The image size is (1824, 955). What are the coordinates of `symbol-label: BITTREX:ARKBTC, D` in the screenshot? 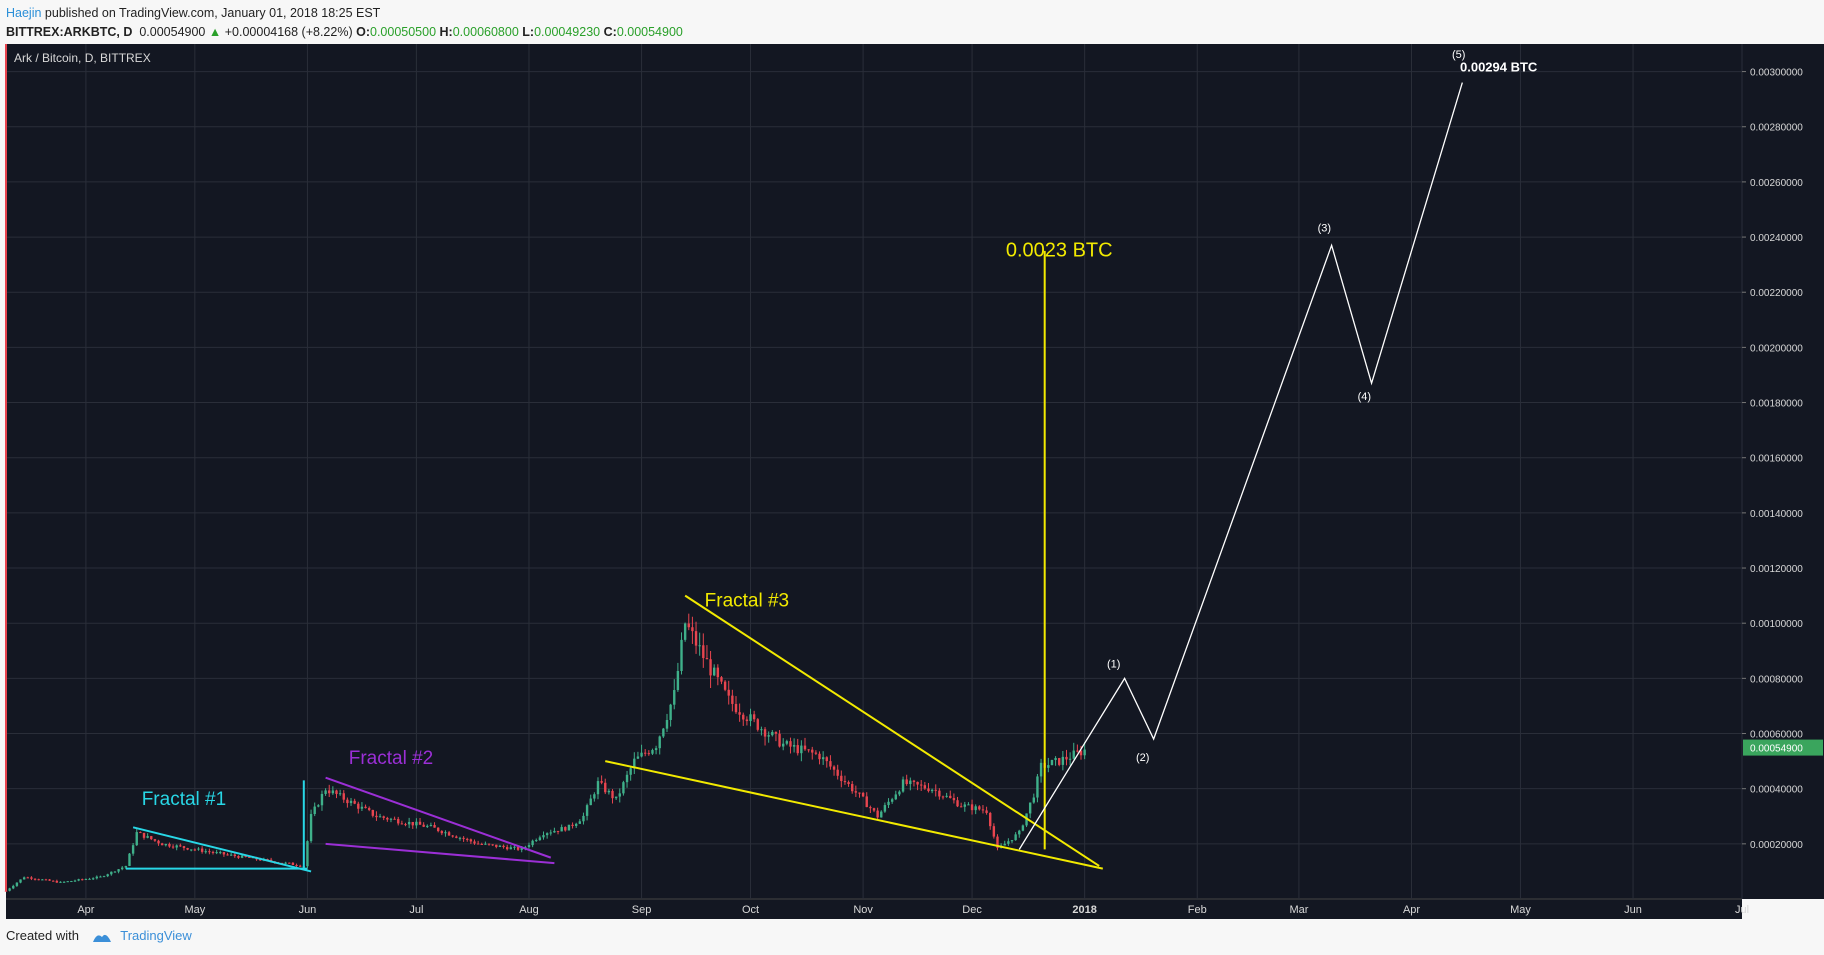 It's located at (69, 32).